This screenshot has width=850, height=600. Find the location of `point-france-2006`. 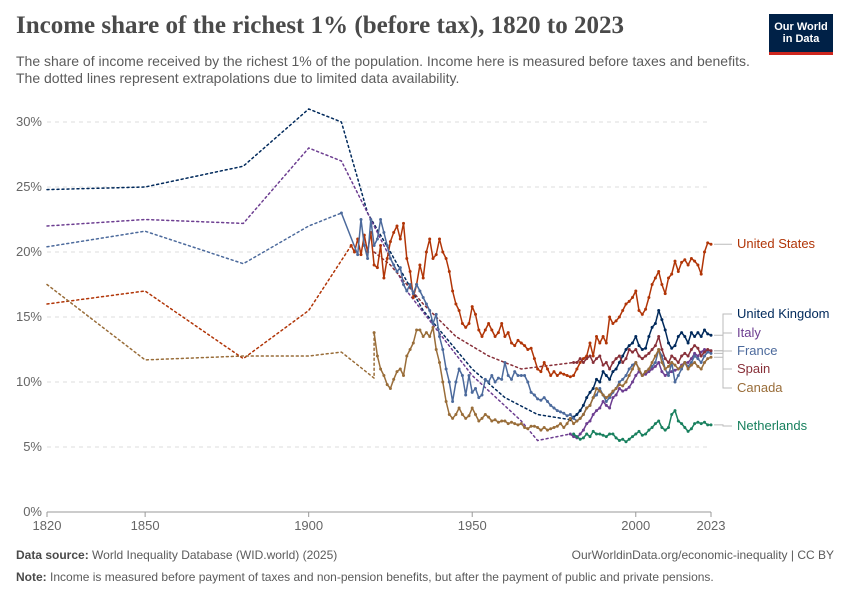

point-france-2006 is located at coordinates (655, 362).